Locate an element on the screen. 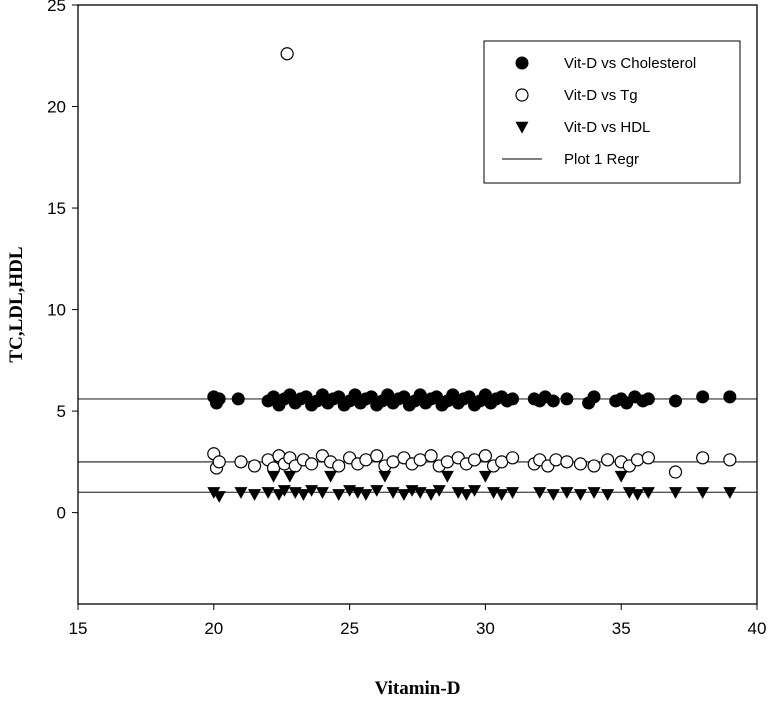  x-tick-label: 15 is located at coordinates (78, 628).